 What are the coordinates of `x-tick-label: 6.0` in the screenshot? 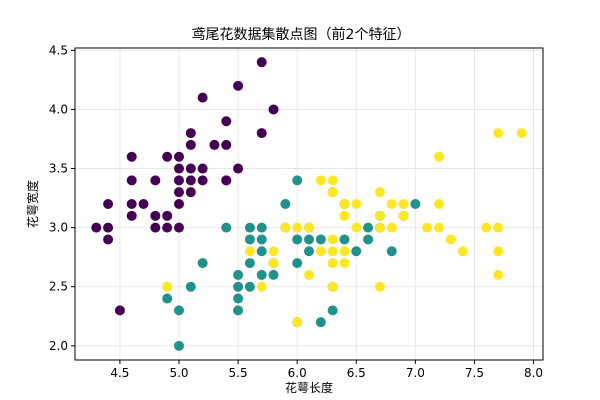 It's located at (297, 373).